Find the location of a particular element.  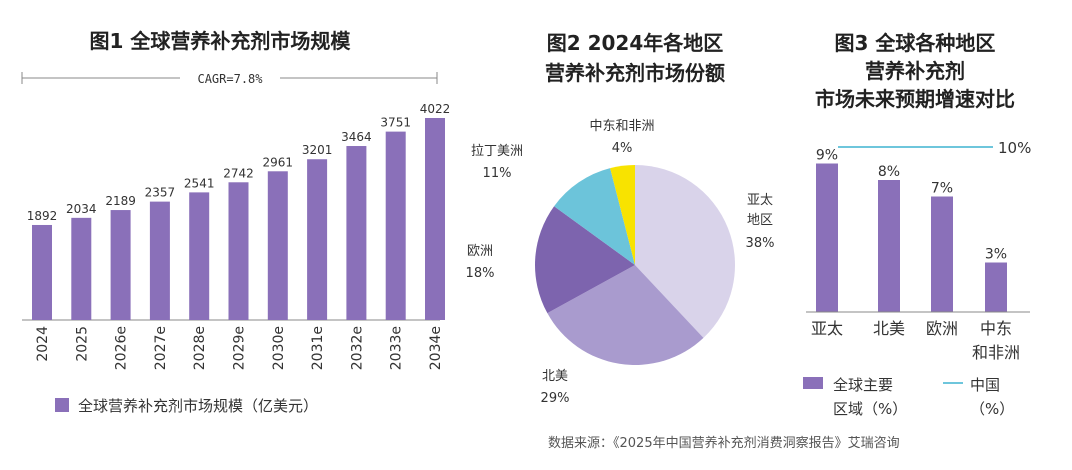

chart1-value-label: 4022 is located at coordinates (435, 109).